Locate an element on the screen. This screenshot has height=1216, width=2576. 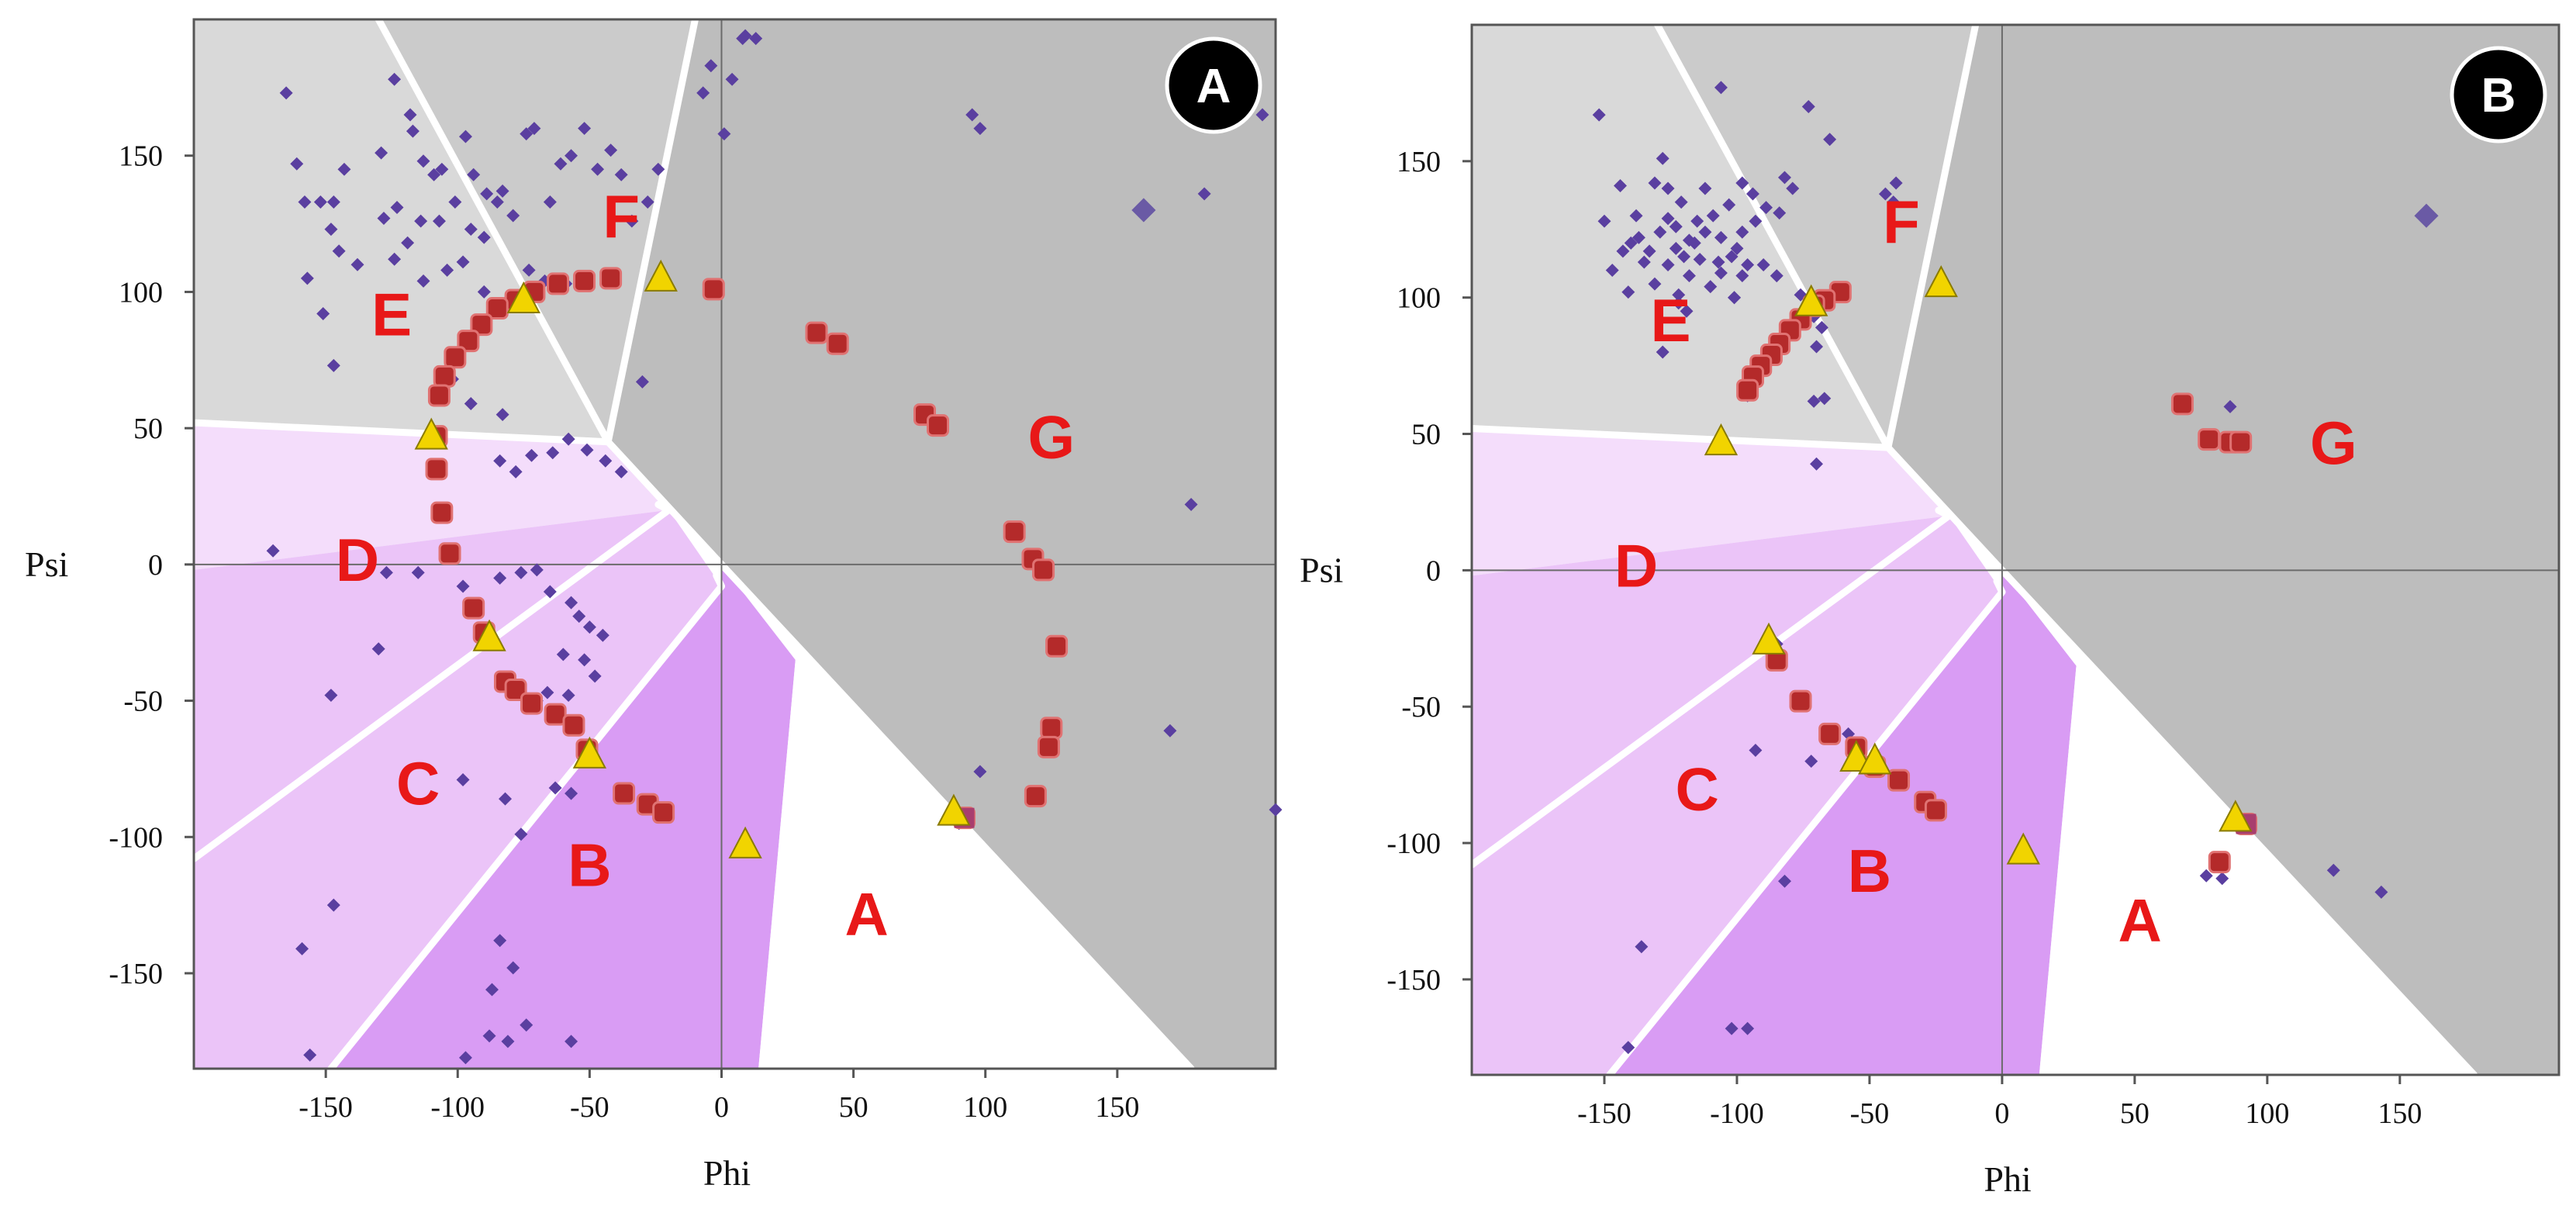
region-label-d: D is located at coordinates (357, 560).